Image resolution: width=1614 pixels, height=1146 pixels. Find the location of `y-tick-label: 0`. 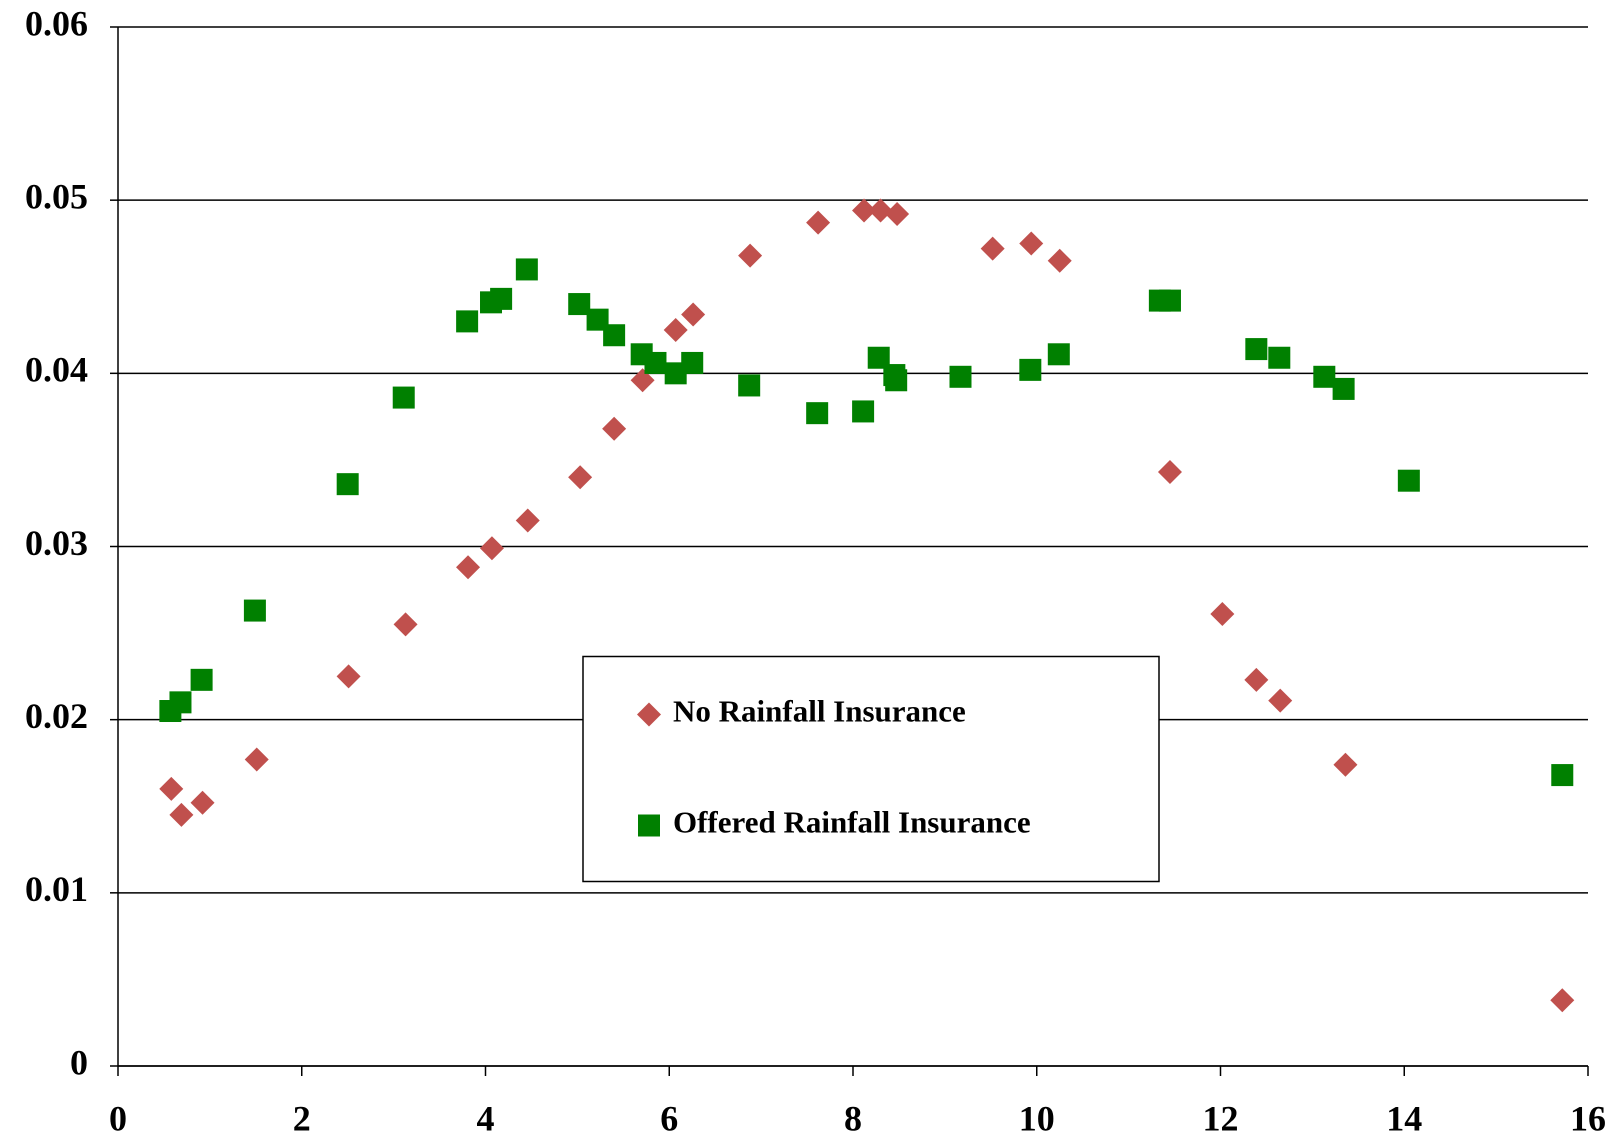

y-tick-label: 0 is located at coordinates (79, 1062).